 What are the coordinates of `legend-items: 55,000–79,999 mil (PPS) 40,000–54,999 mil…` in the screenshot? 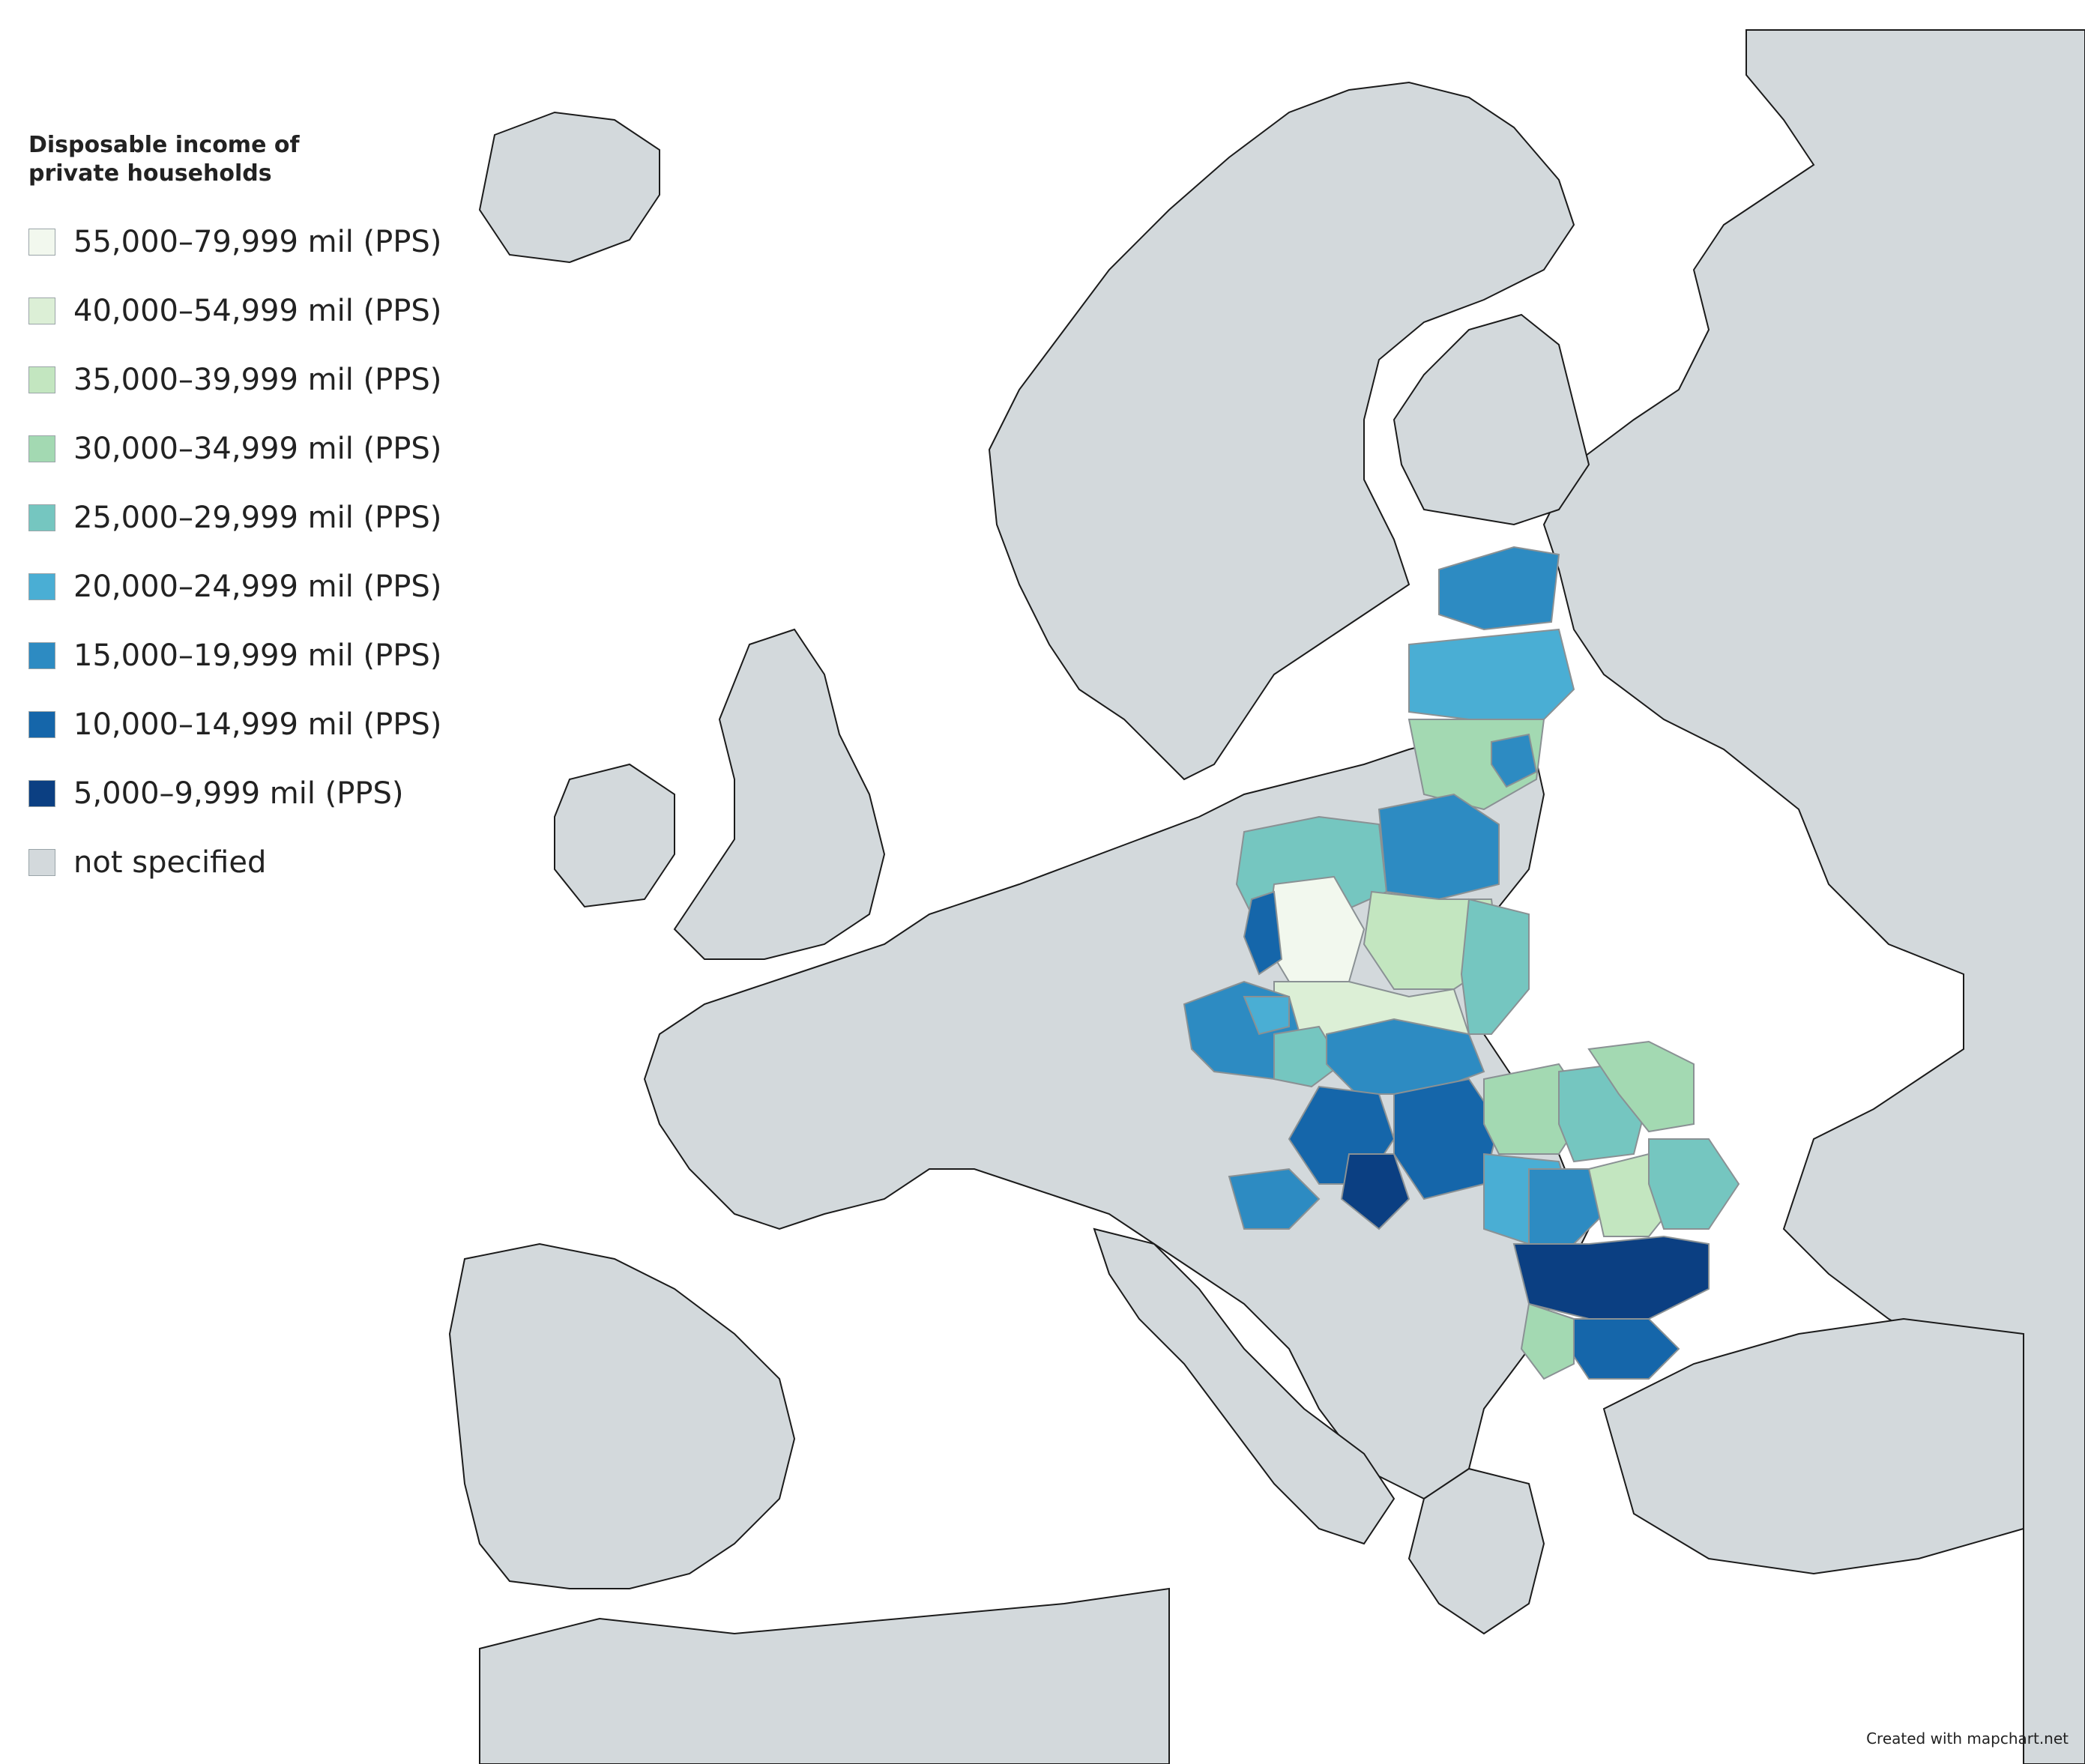 It's located at (260, 552).